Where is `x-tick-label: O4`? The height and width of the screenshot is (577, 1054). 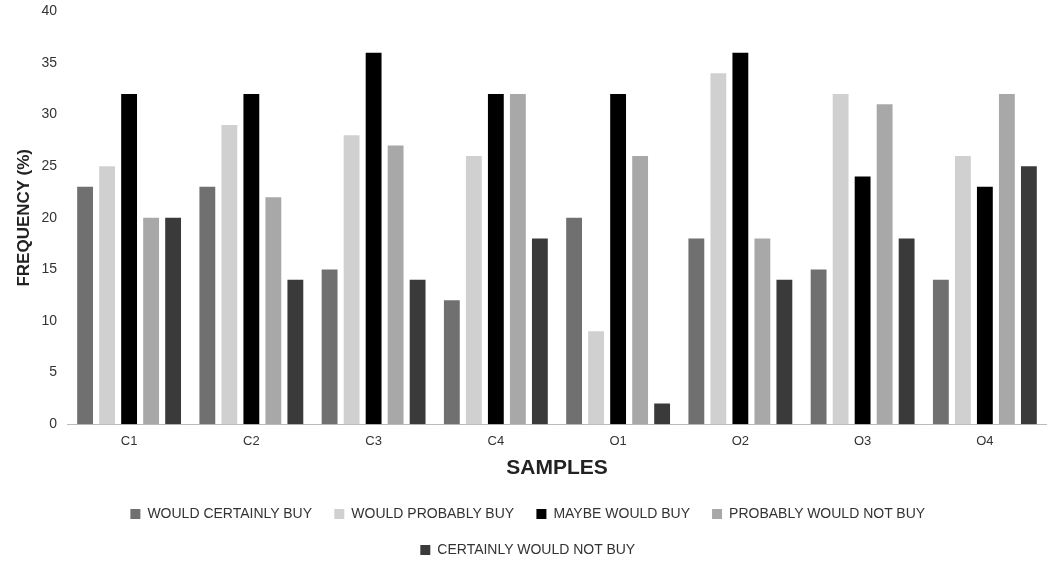
x-tick-label: O4 is located at coordinates (985, 440).